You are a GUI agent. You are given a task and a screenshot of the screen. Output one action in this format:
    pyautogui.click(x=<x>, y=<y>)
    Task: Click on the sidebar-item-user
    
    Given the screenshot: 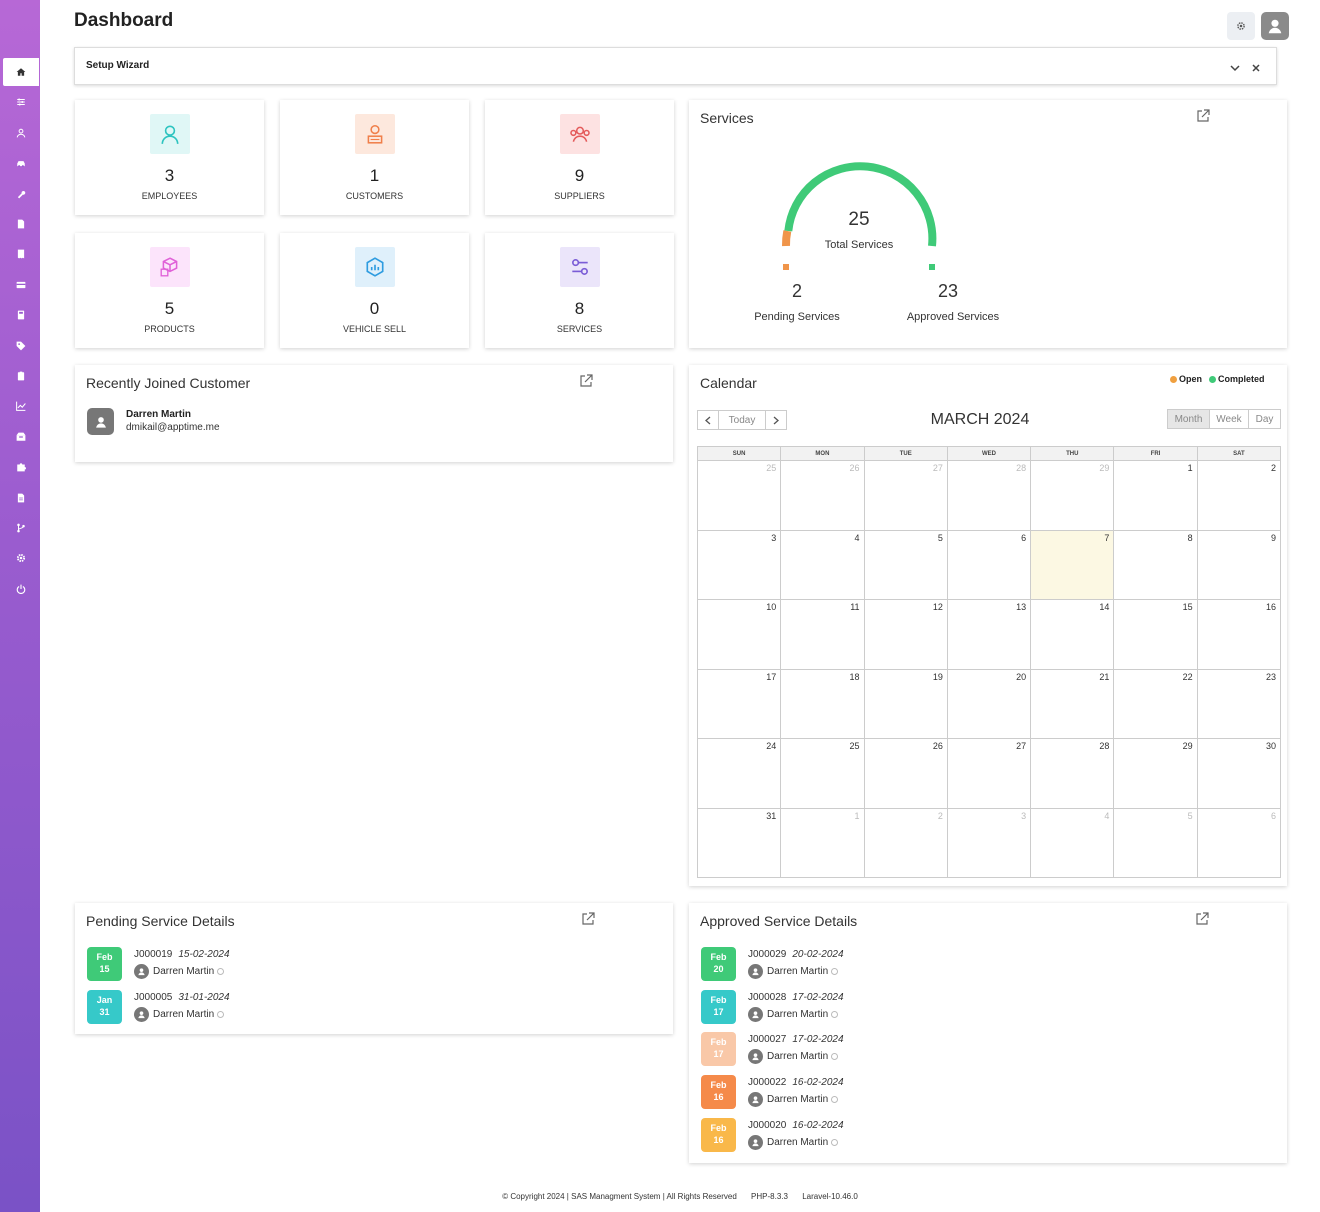 What is the action you would take?
    pyautogui.click(x=21, y=133)
    